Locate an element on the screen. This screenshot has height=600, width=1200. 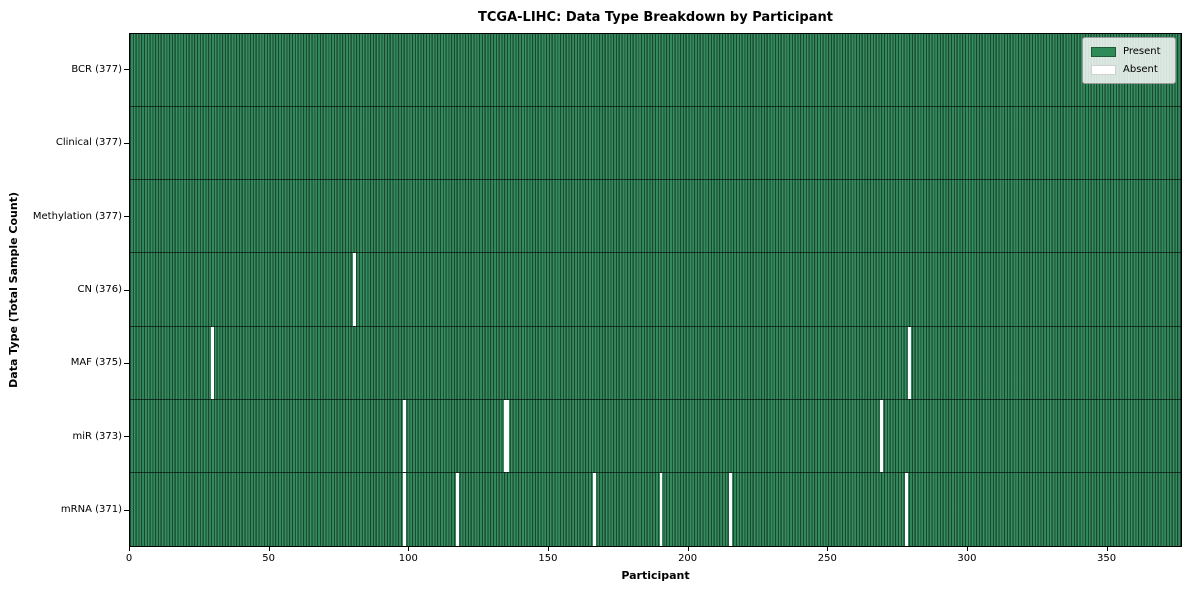
x-tick-label: 50 is located at coordinates (268, 558).